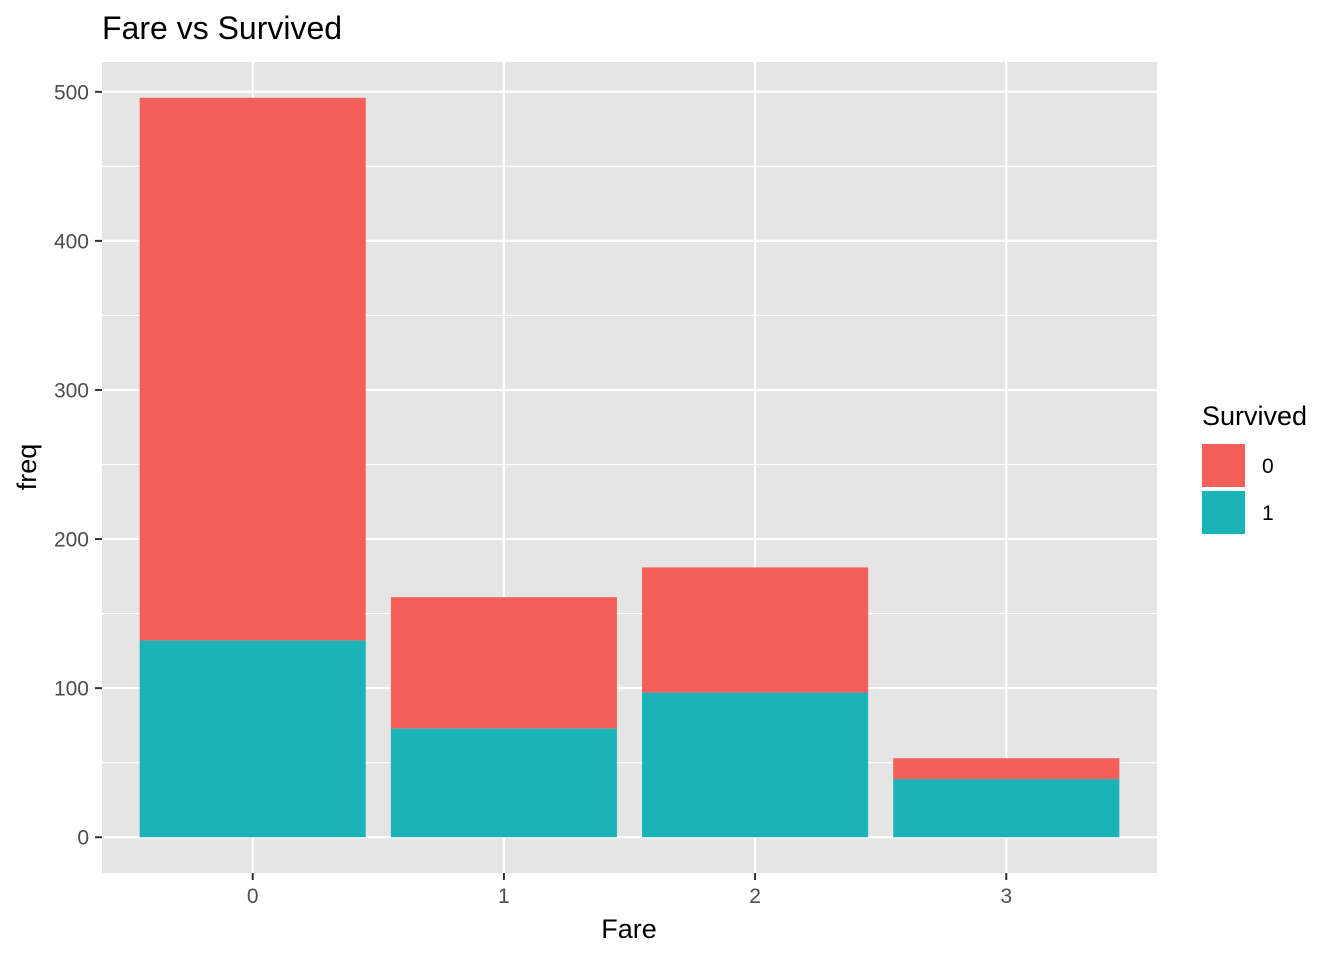  Describe the element at coordinates (27, 467) in the screenshot. I see `y-axis-title: freq` at that location.